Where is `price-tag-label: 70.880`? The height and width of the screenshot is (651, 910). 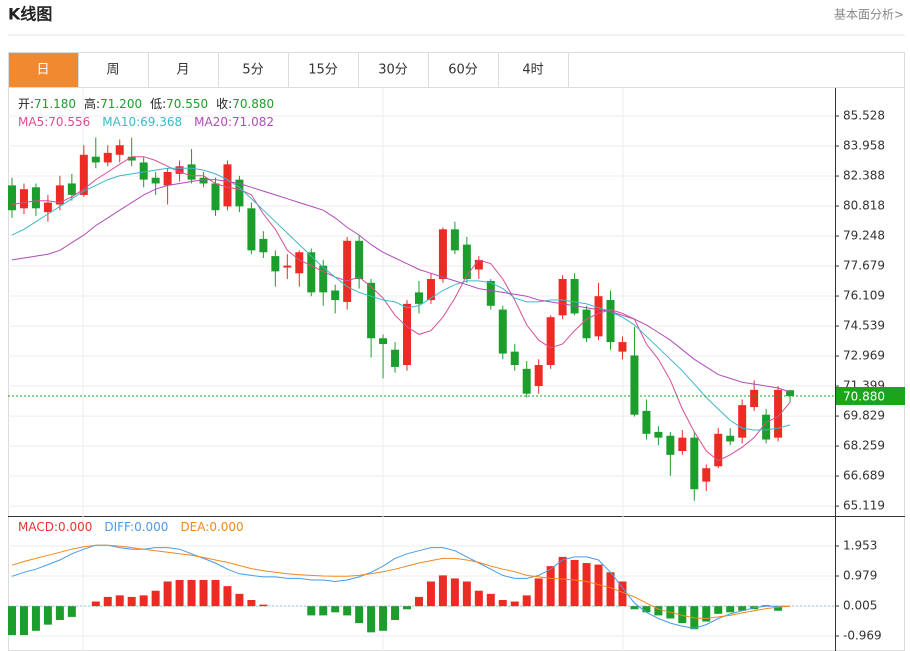
price-tag-label: 70.880 is located at coordinates (864, 396).